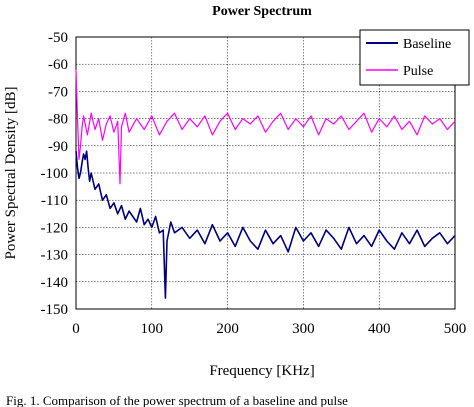 The image size is (474, 407). Describe the element at coordinates (455, 329) in the screenshot. I see `x-tick-label: 500` at that location.